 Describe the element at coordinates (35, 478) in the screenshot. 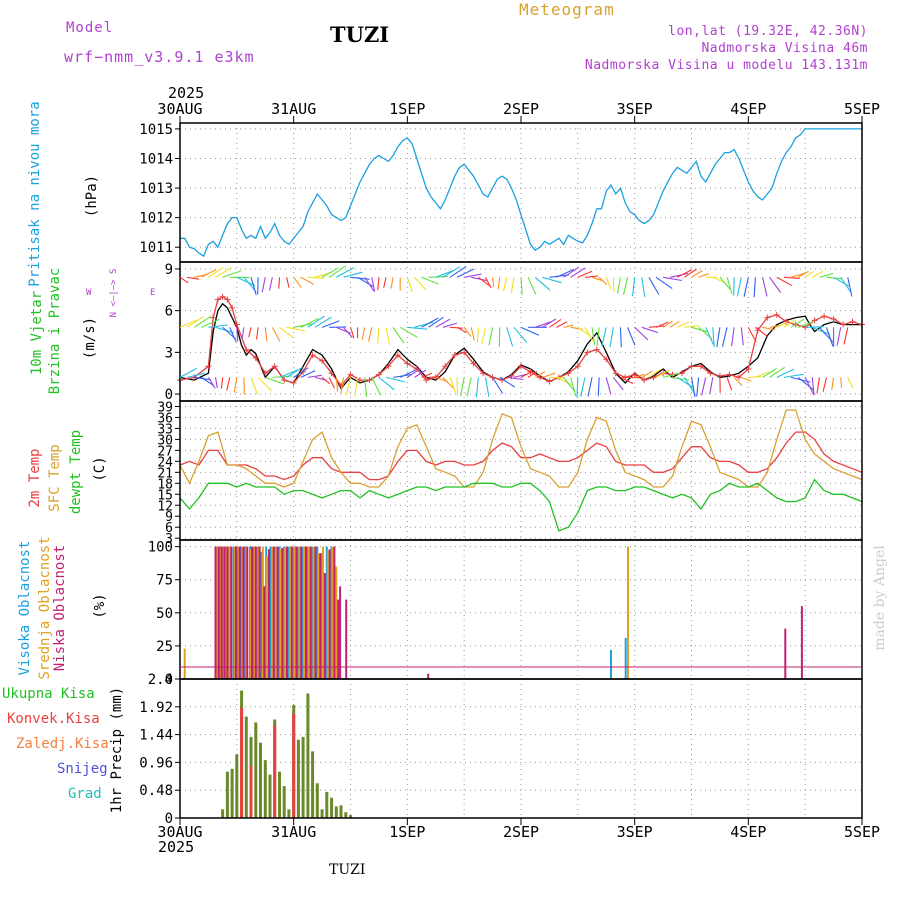

I see `temp-2m-label: 2m Temp` at that location.